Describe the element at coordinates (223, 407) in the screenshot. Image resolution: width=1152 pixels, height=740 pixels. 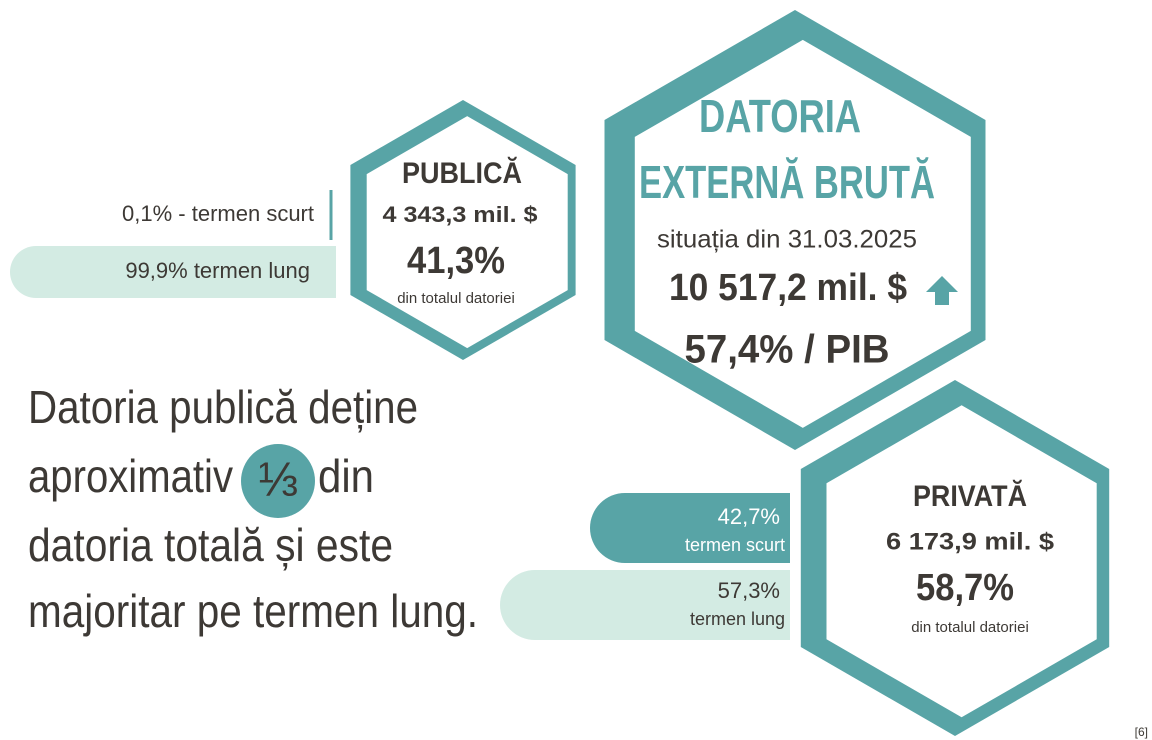
I see `statement-line: Datoria publică deține` at that location.